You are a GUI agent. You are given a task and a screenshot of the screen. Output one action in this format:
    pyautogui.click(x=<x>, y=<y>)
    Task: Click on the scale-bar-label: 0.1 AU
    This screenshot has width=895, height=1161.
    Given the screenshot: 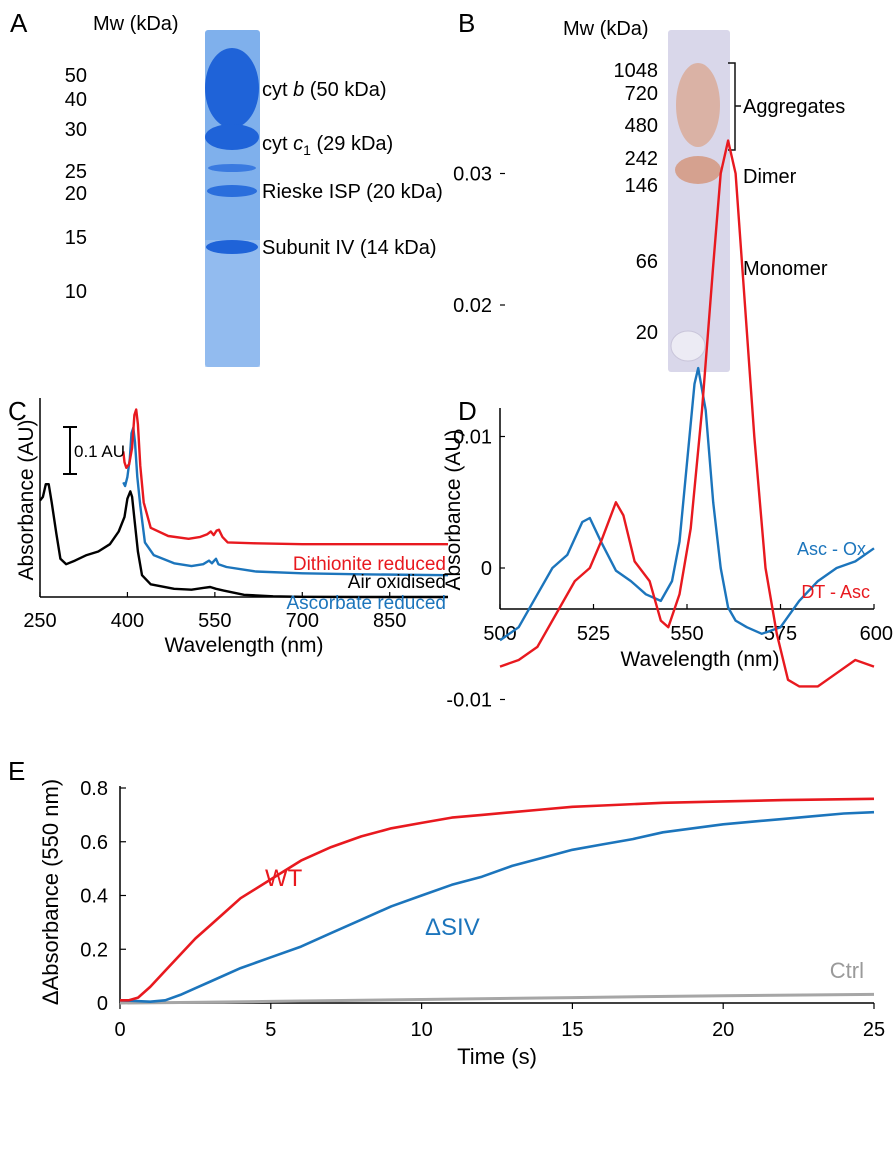 What is the action you would take?
    pyautogui.click(x=99, y=451)
    